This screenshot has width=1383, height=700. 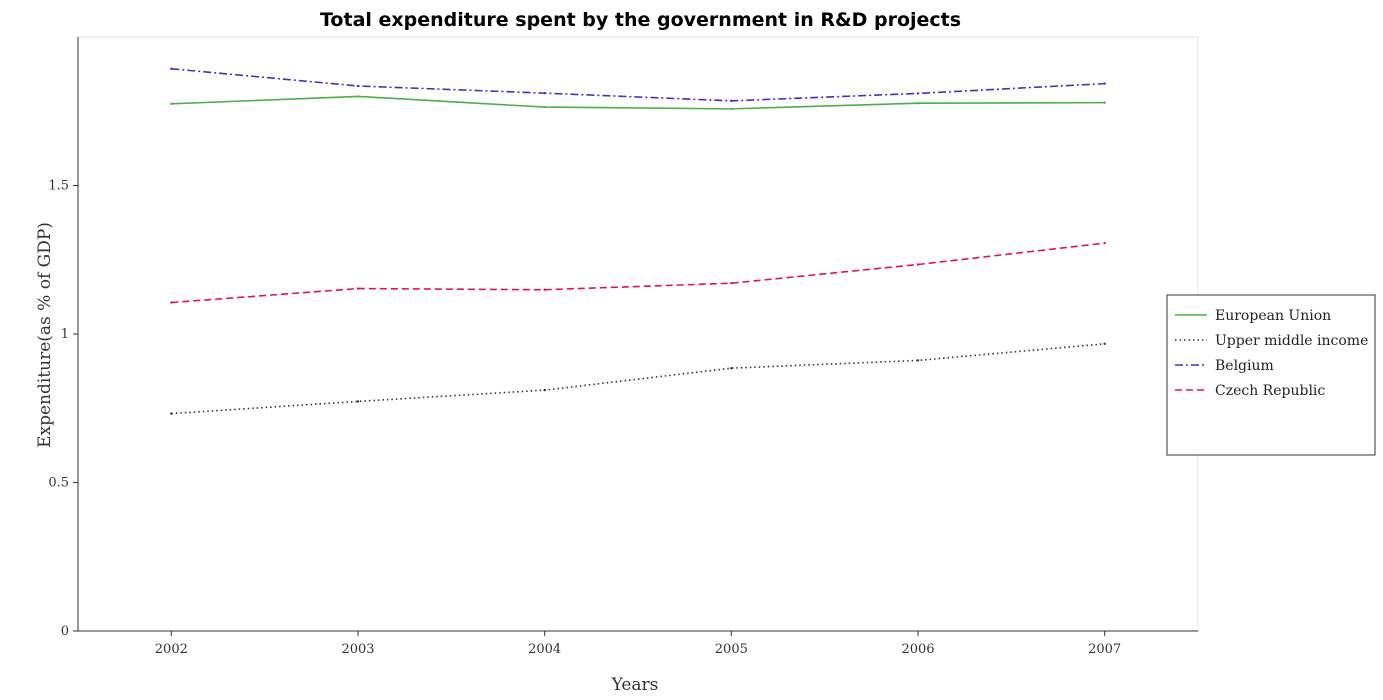 I want to click on y-axis-title: Expenditure(as % of GDP), so click(x=45, y=335).